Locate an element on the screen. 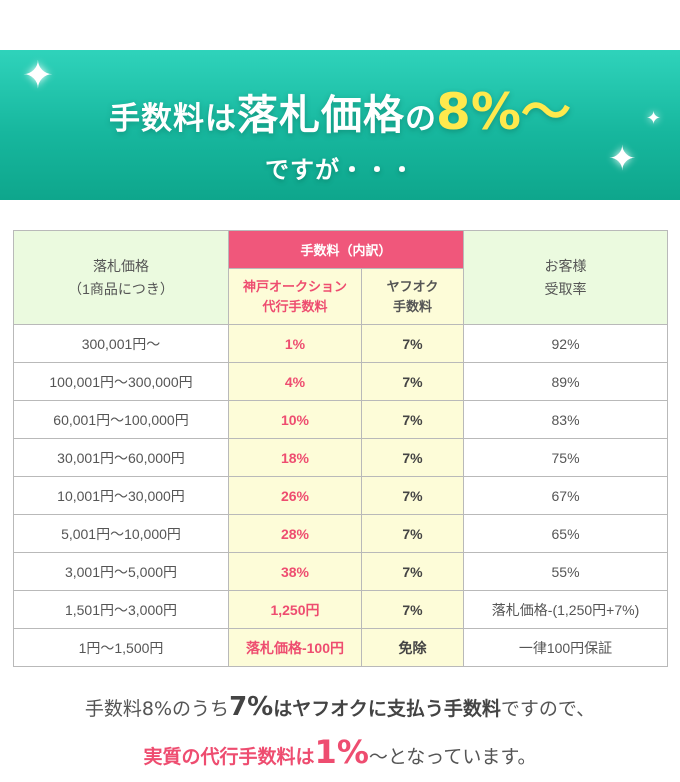 The width and height of the screenshot is (680, 782). cell-price: 10,001円〜30,000円 is located at coordinates (121, 495).